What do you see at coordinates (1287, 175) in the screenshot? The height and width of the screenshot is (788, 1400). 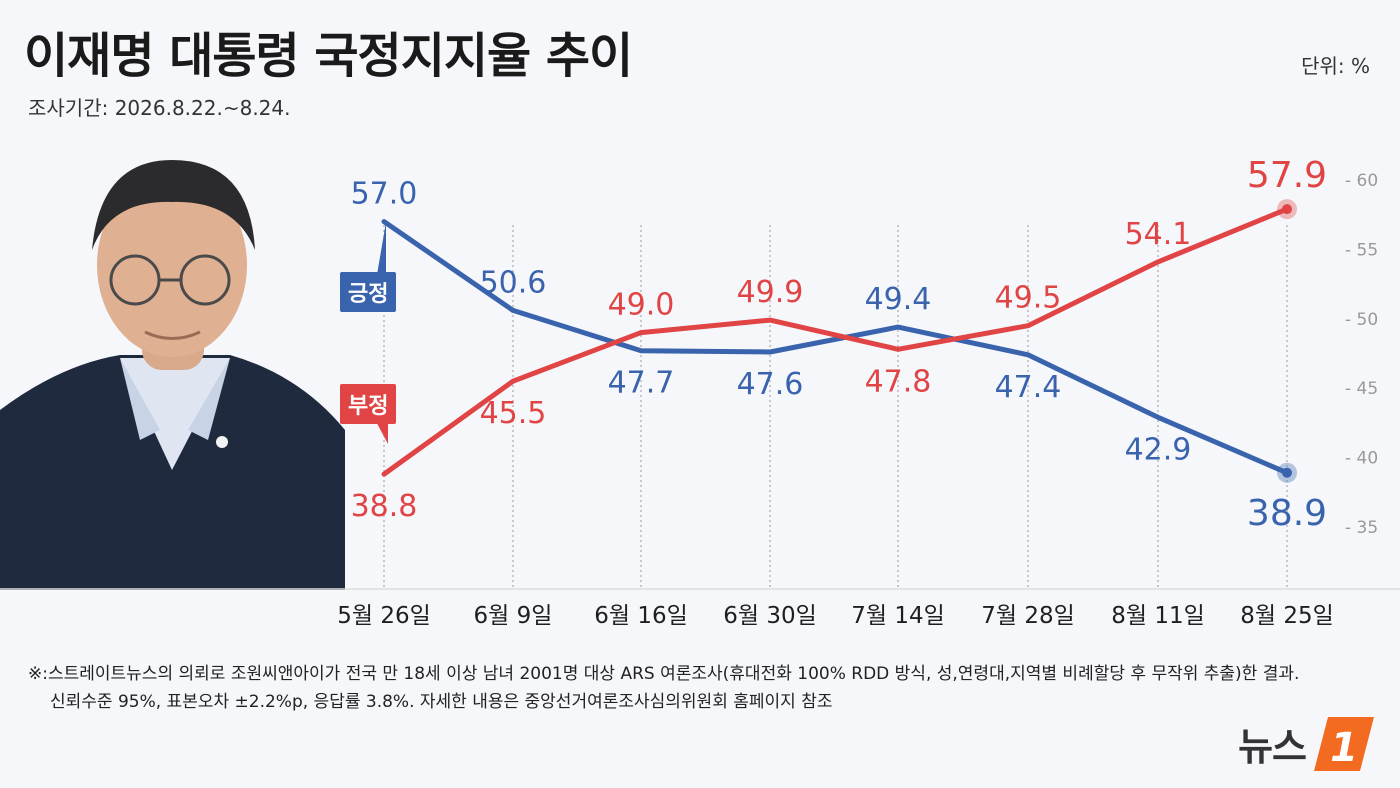 I see `data-label-negative-8: 57.9` at bounding box center [1287, 175].